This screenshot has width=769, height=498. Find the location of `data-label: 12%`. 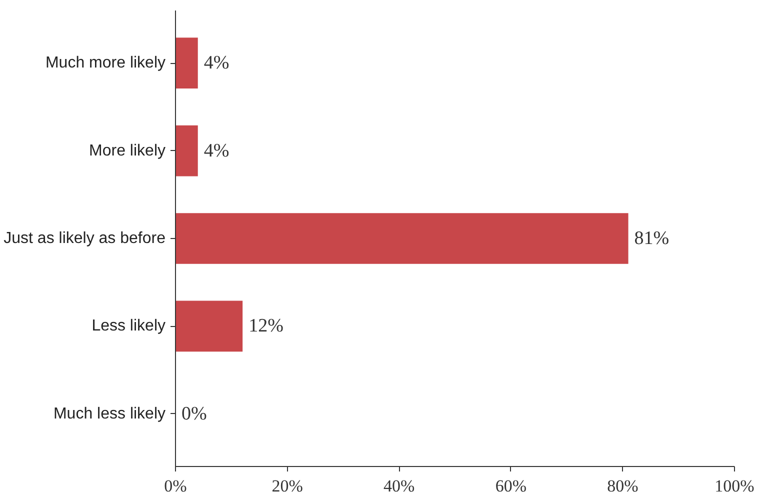

data-label: 12% is located at coordinates (266, 326).